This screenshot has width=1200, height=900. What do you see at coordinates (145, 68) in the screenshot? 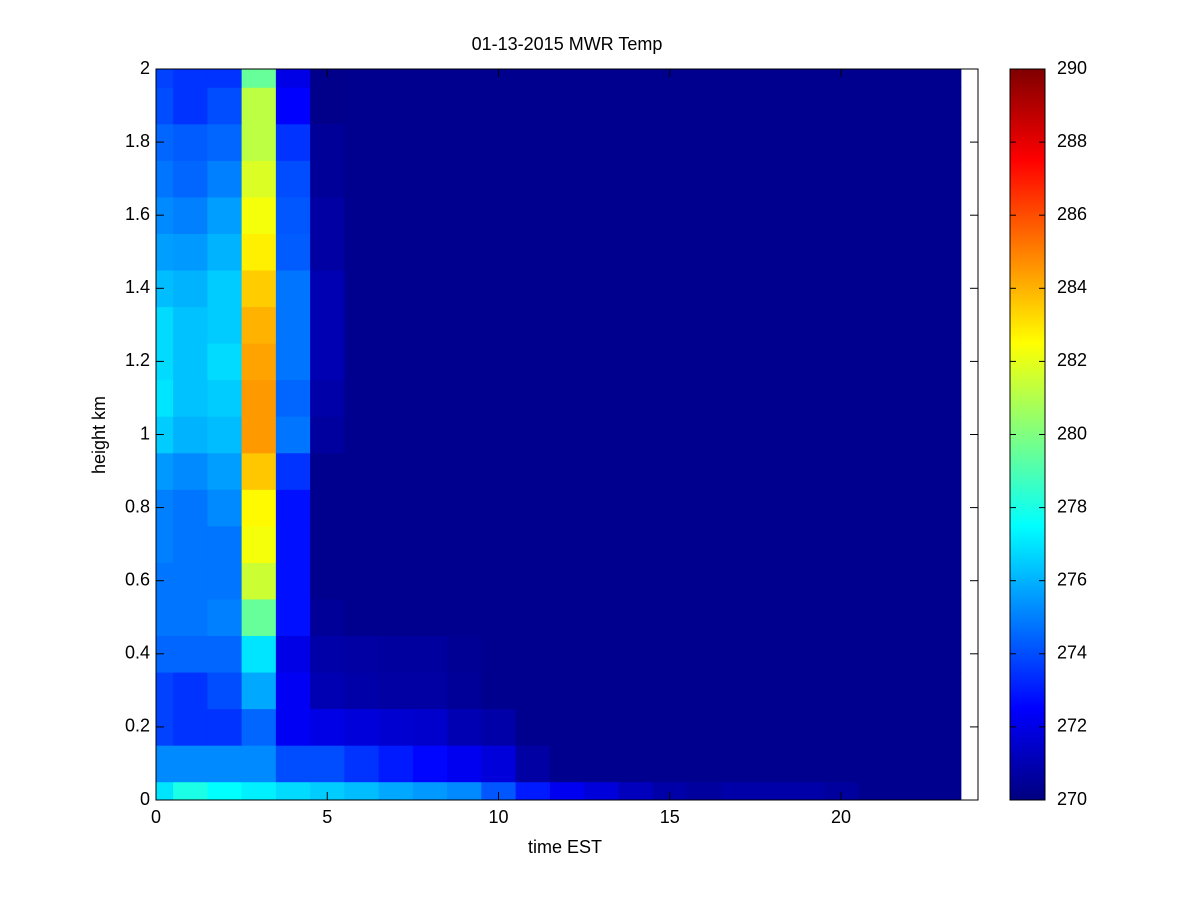
I see `y-tick-label: 2` at bounding box center [145, 68].